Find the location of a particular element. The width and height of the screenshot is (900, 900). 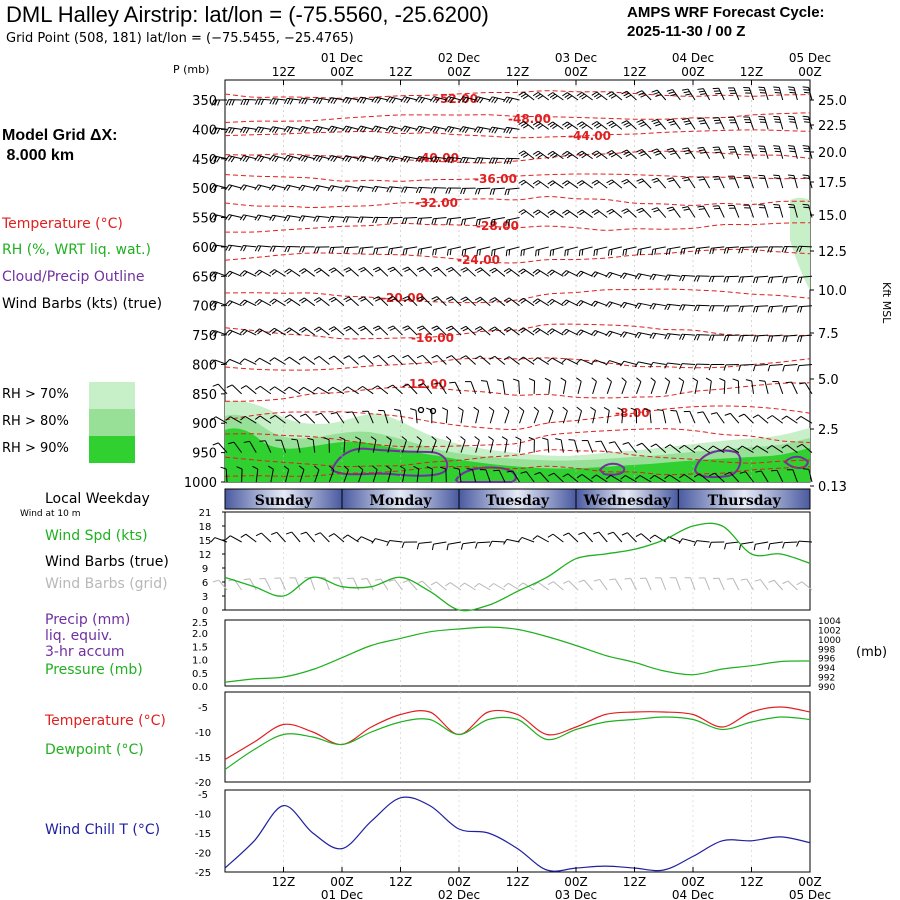

legend-wind-barbs-true: Wind Barbs (true) is located at coordinates (107, 562).